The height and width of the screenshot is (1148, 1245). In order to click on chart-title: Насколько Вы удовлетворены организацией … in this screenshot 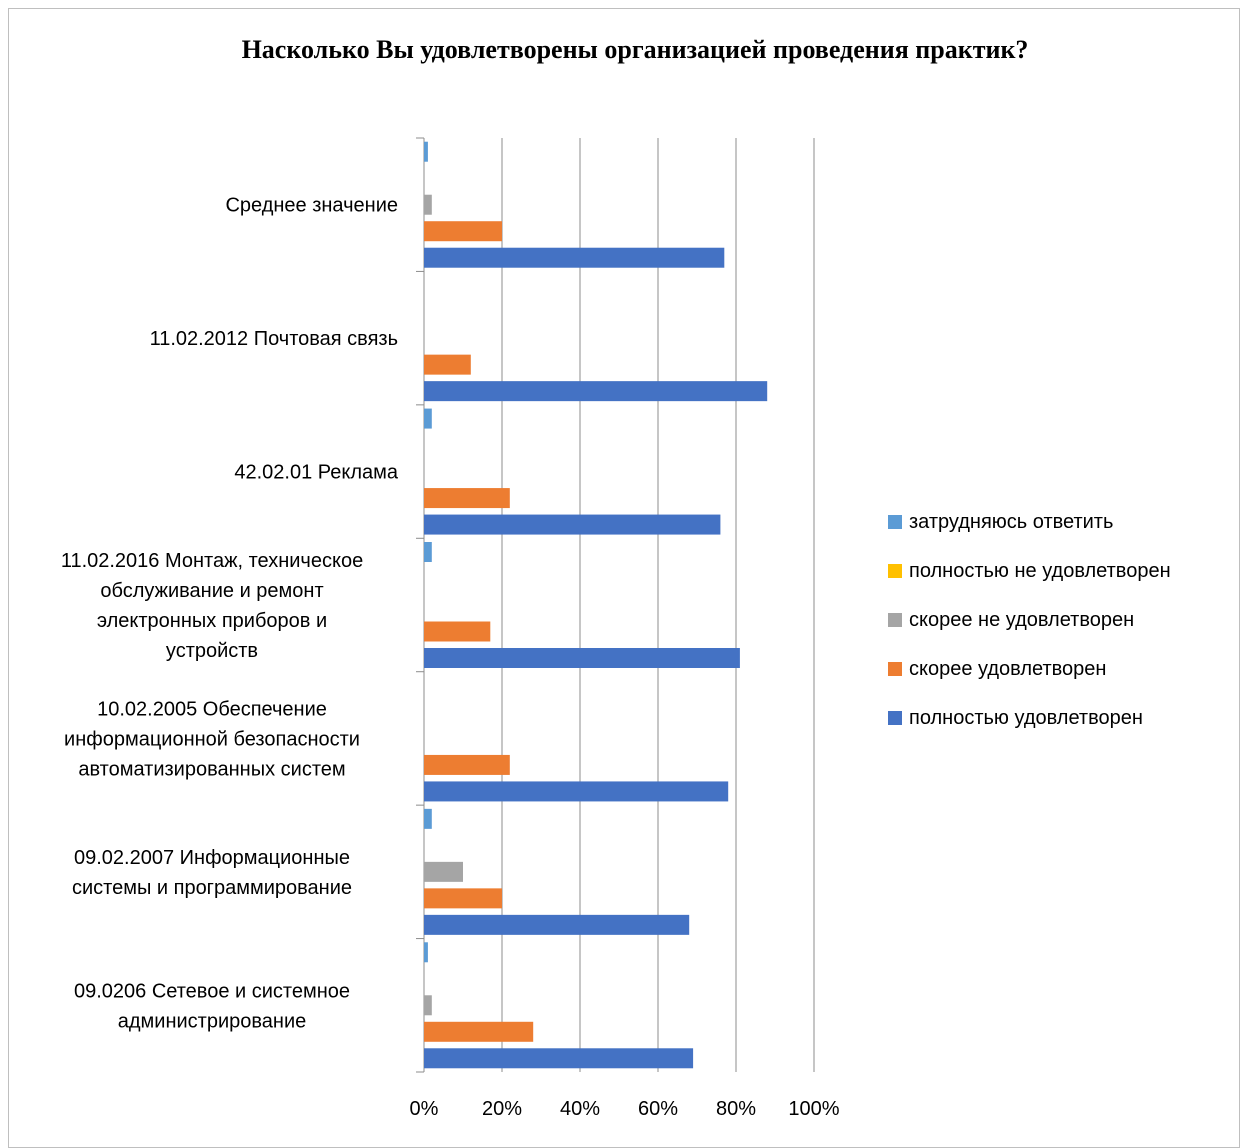, I will do `click(635, 49)`.